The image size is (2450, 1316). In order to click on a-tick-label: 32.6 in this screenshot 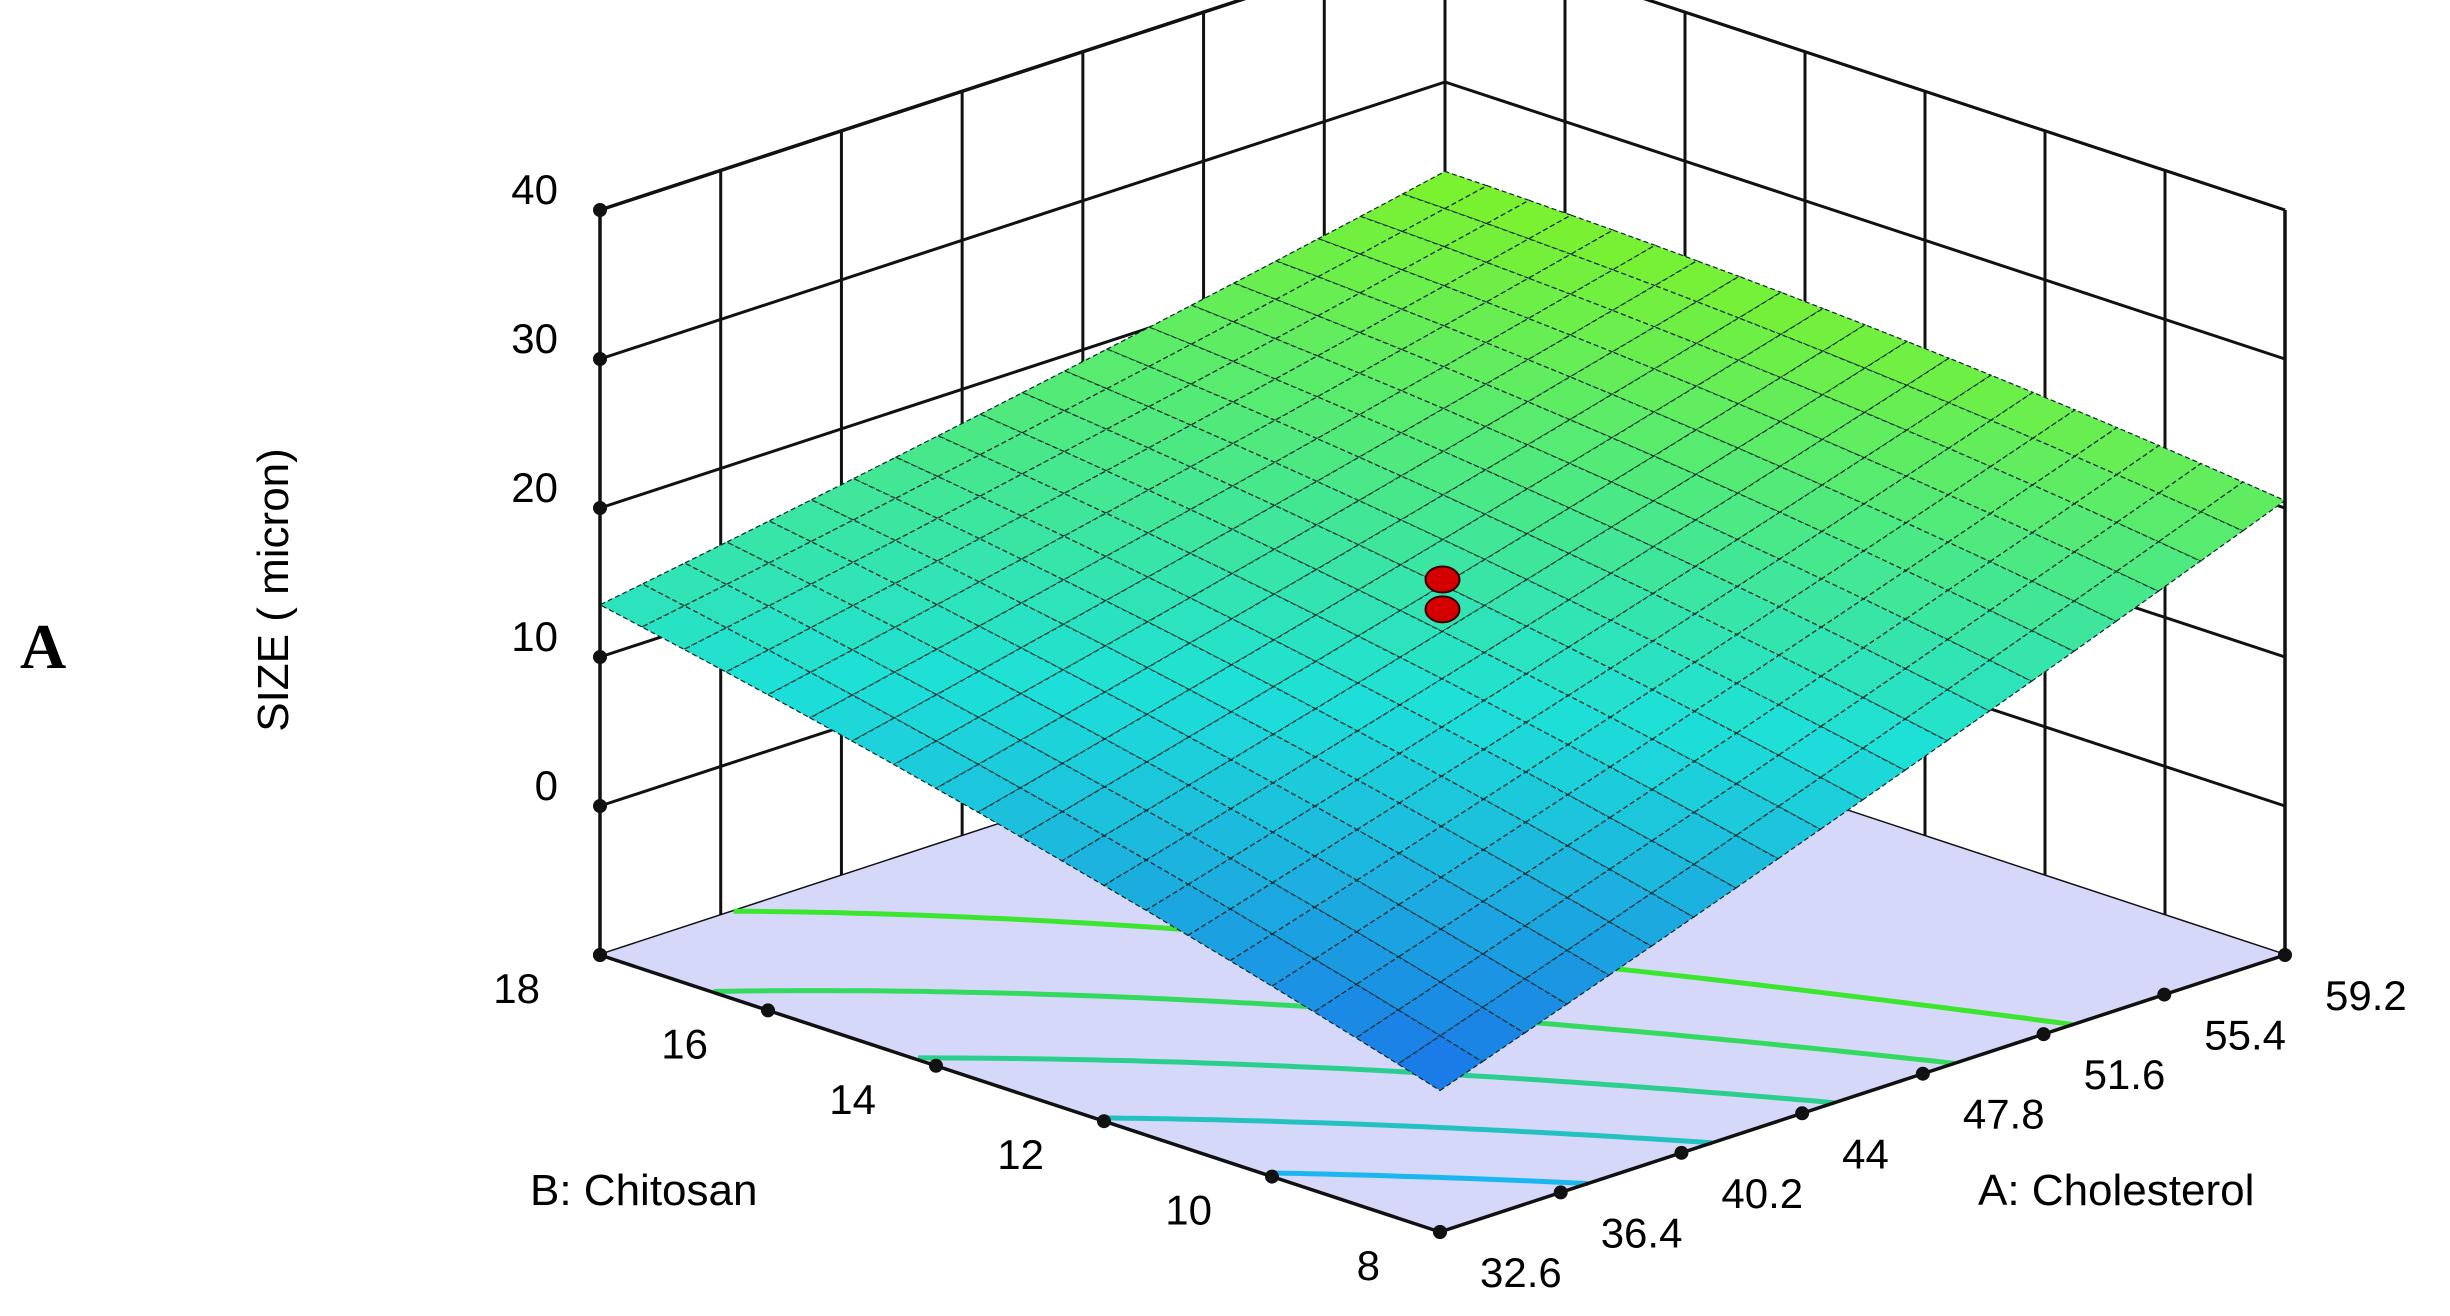, I will do `click(1521, 1272)`.